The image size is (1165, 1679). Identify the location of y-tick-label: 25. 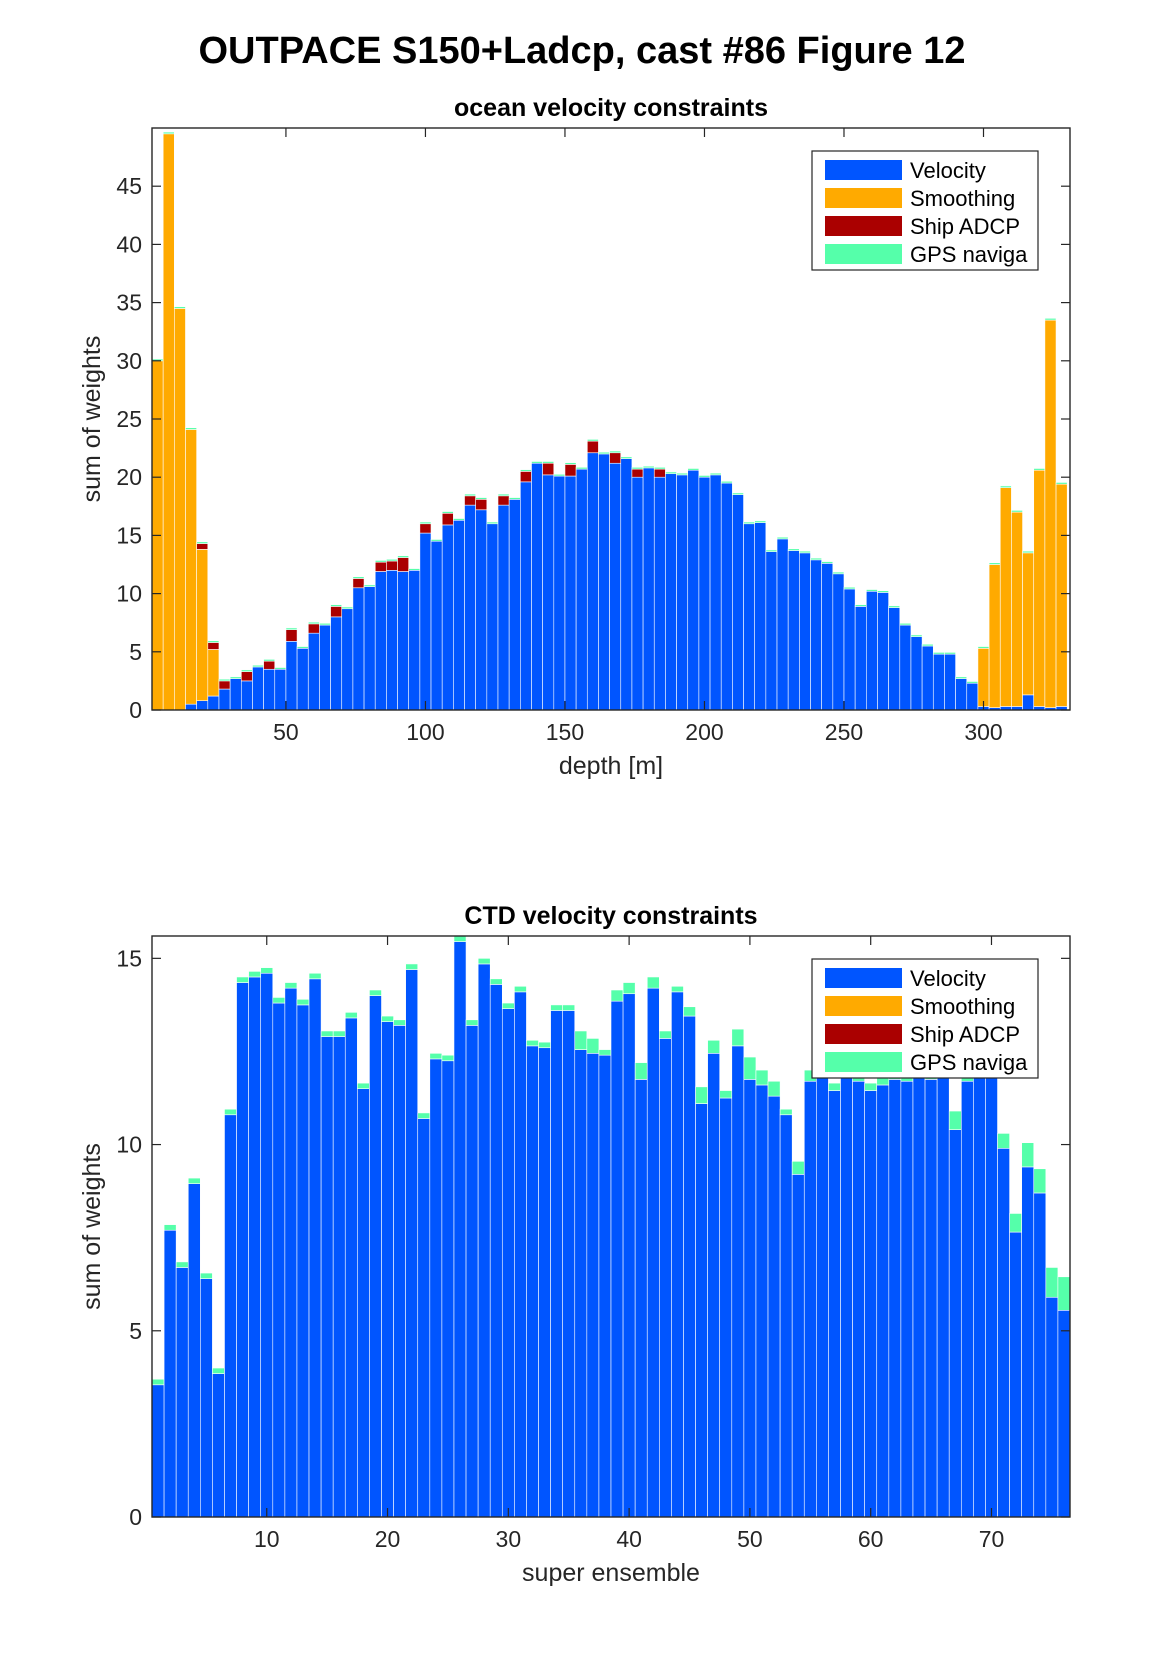
(129, 419).